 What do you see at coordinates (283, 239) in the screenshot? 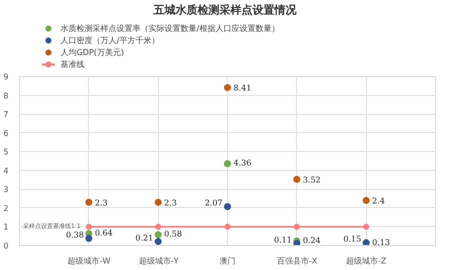
I see `data-label: 0.11` at bounding box center [283, 239].